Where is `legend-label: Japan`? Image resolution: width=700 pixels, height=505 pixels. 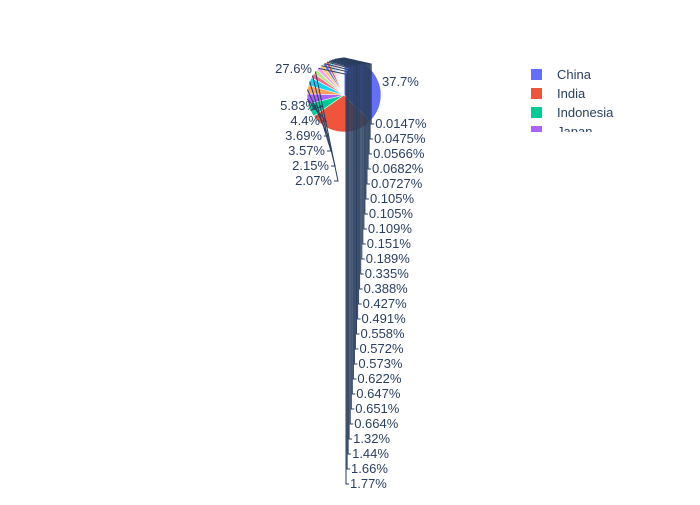 legend-label: Japan is located at coordinates (574, 131).